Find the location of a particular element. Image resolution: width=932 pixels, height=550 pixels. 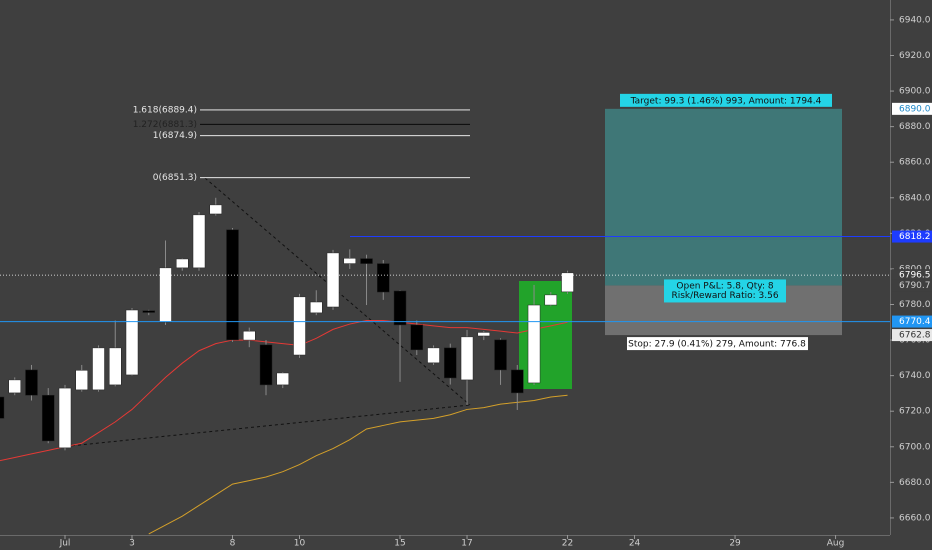

y-tick-label: 6700.0 is located at coordinates (915, 447).